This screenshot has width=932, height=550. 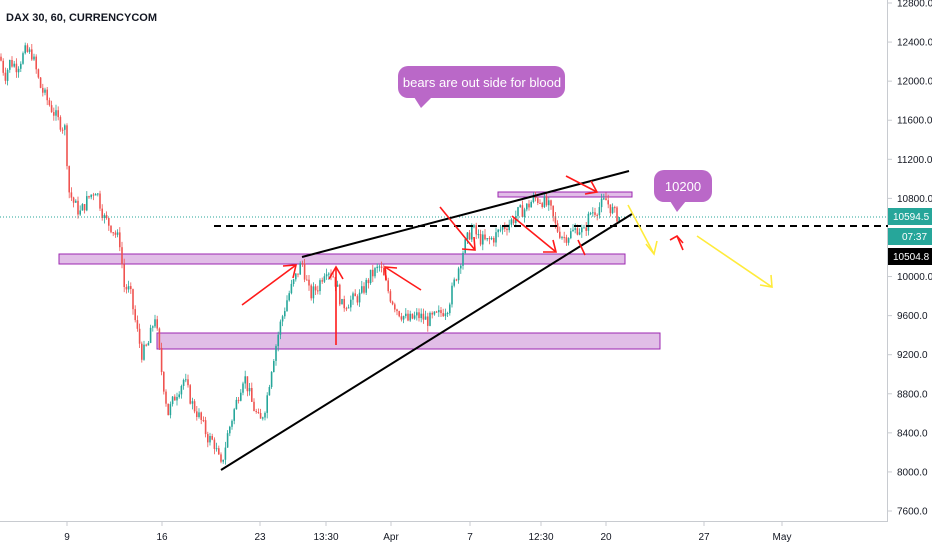 I want to click on red-arrows, so click(x=462, y=260).